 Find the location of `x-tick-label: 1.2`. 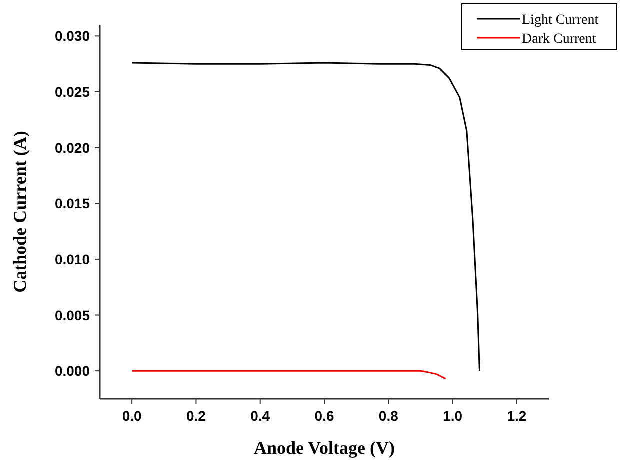

x-tick-label: 1.2 is located at coordinates (517, 416).